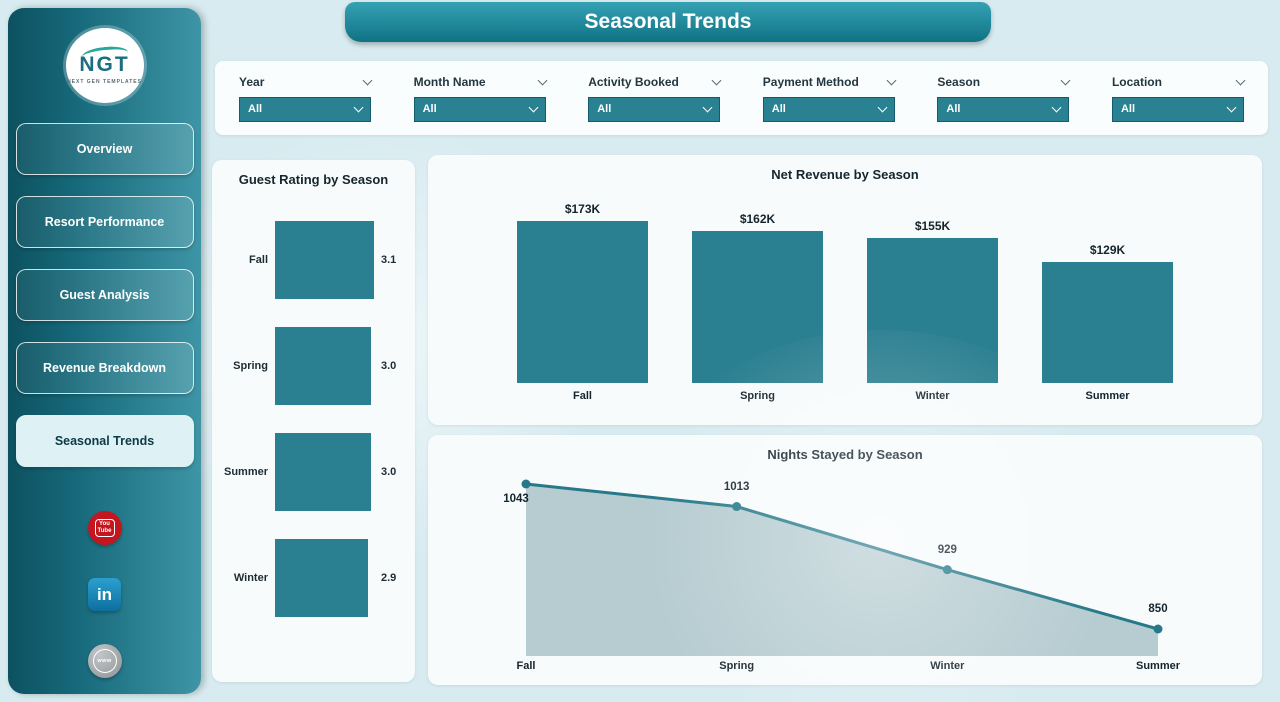 The width and height of the screenshot is (1280, 702). I want to click on revenue-column-group: $129K Summer, so click(1107, 322).